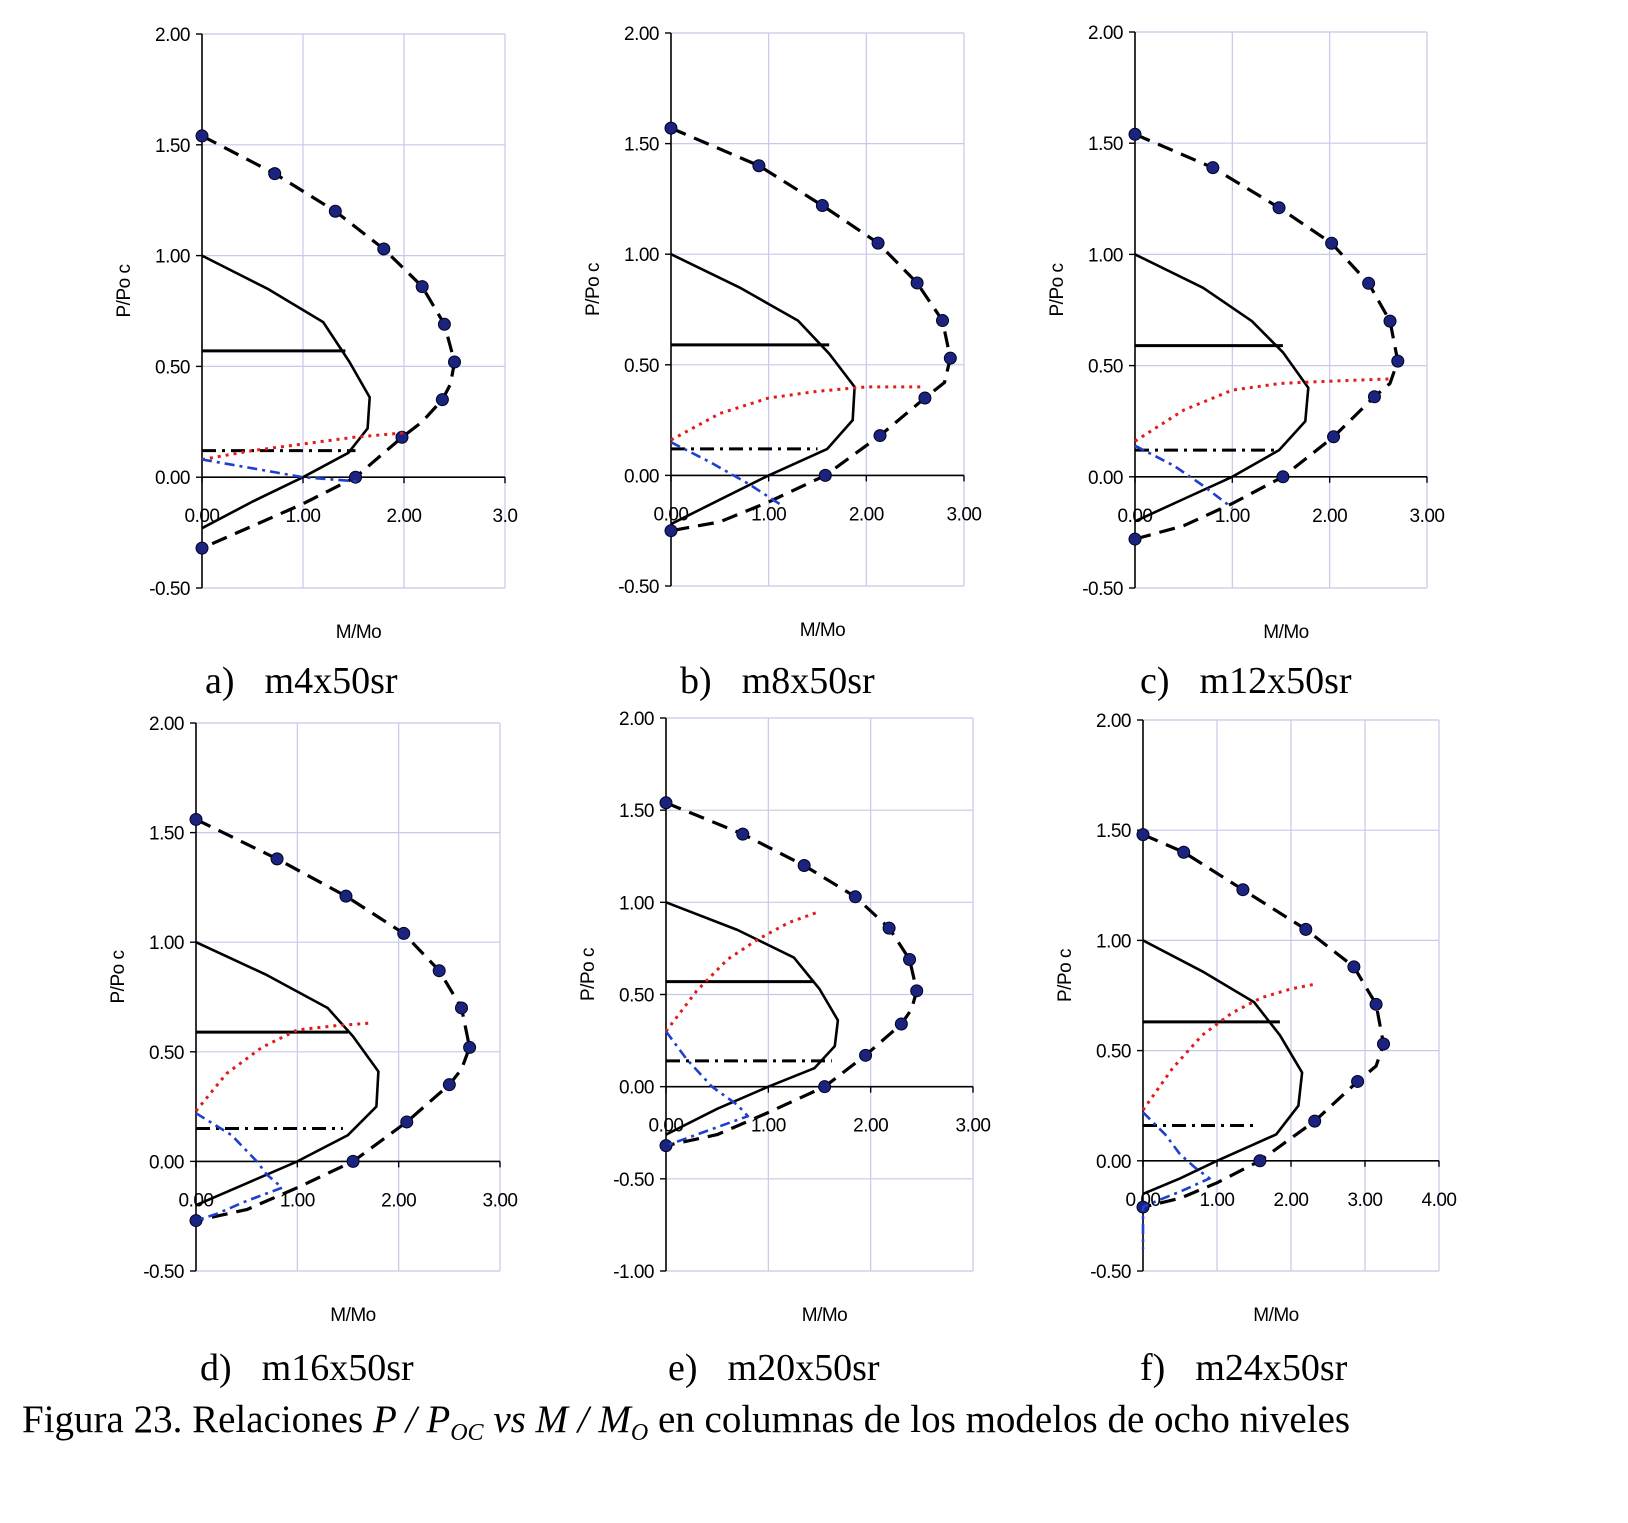 The image size is (1628, 1523). I want to click on chart-caption-label: m4x50sr, so click(331, 681).